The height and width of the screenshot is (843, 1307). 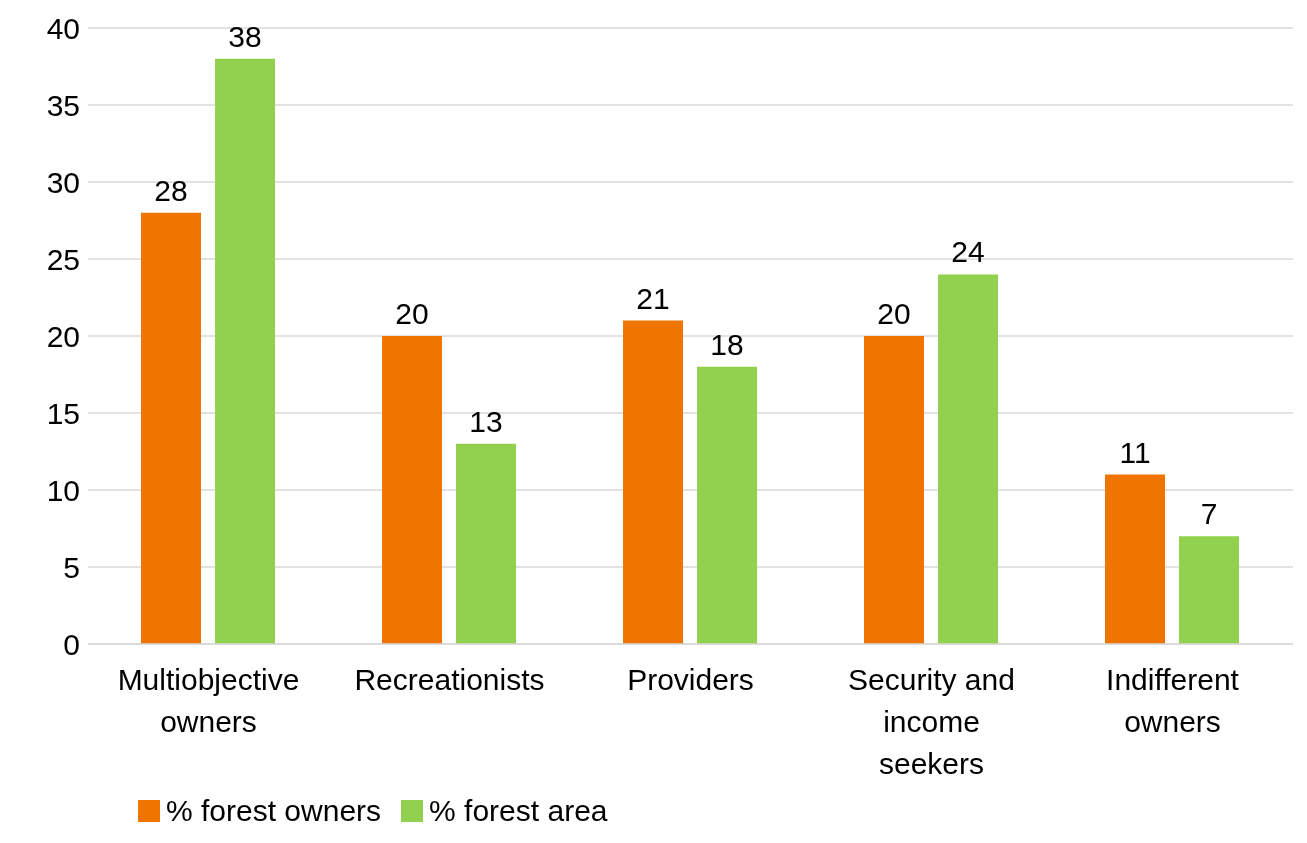 What do you see at coordinates (245, 36) in the screenshot?
I see `data-label: 38` at bounding box center [245, 36].